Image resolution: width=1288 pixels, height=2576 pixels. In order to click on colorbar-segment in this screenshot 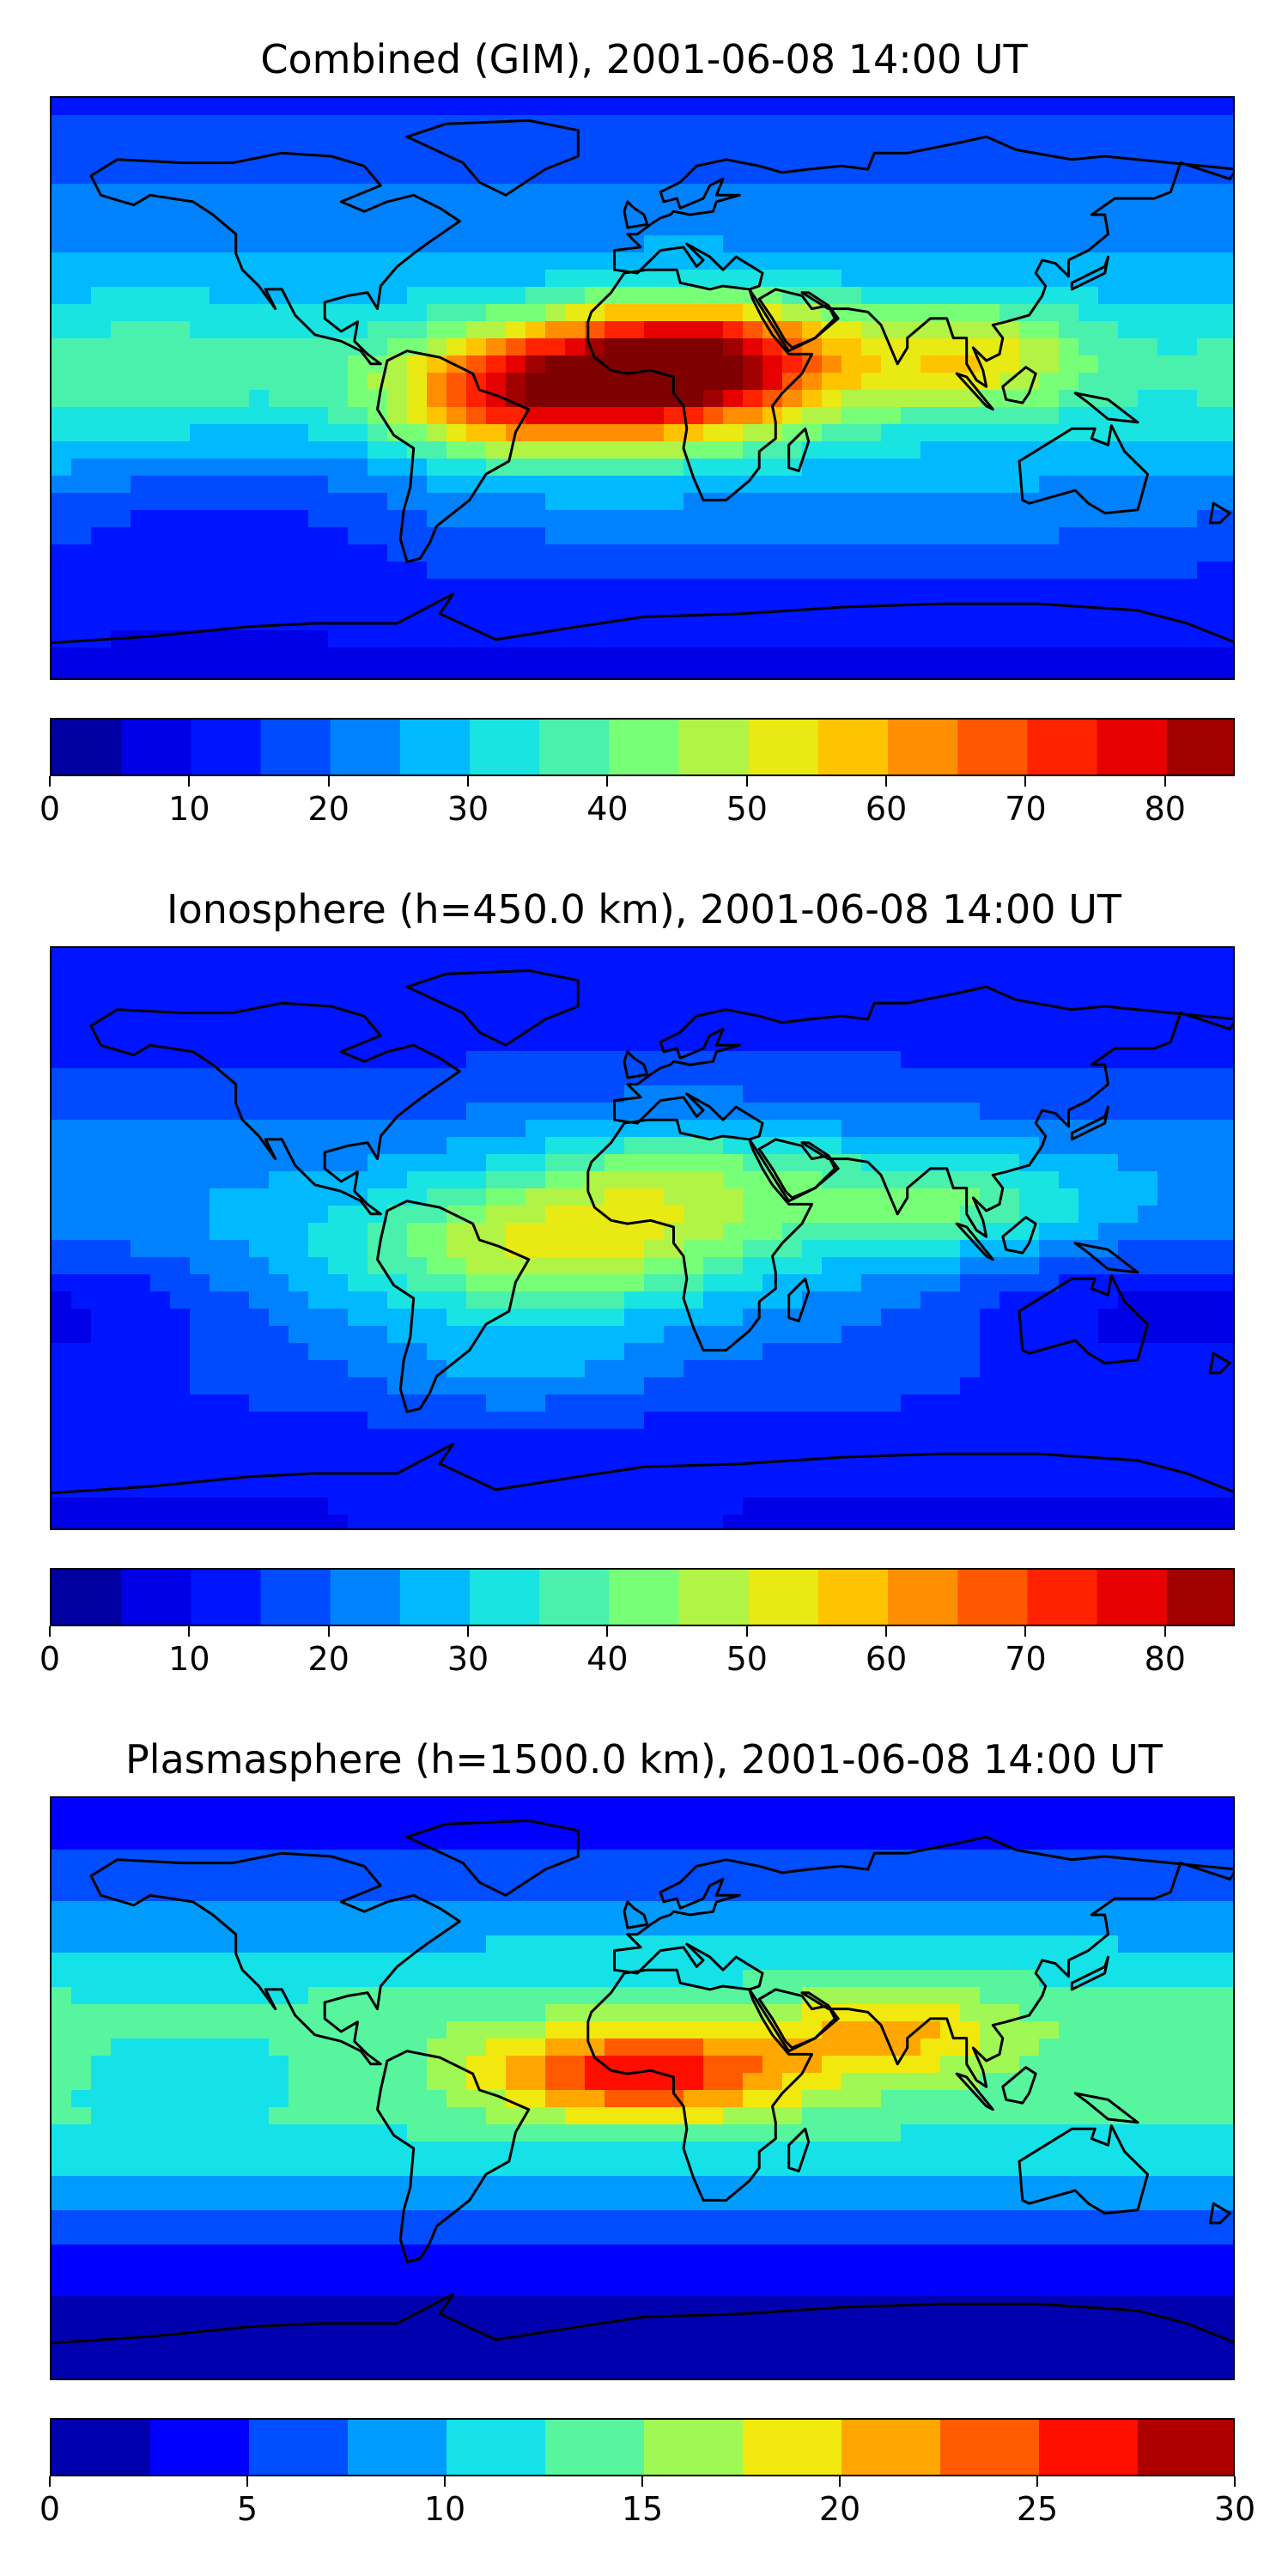, I will do `click(505, 748)`.